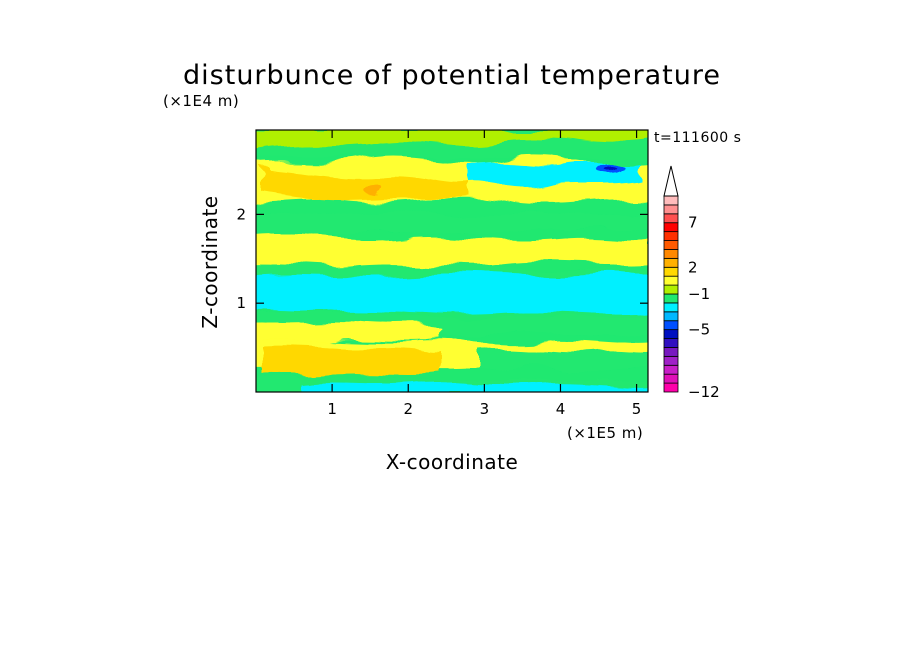 This screenshot has height=654, width=904. Describe the element at coordinates (241, 214) in the screenshot. I see `y-tick-label: 2` at that location.